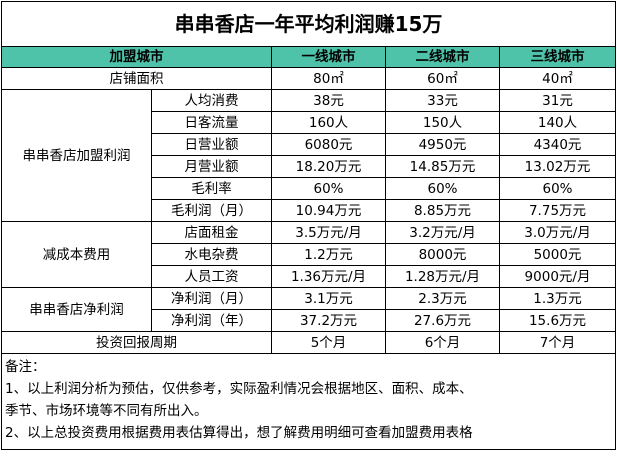  I want to click on payback-tier1: 5个月, so click(328, 342).